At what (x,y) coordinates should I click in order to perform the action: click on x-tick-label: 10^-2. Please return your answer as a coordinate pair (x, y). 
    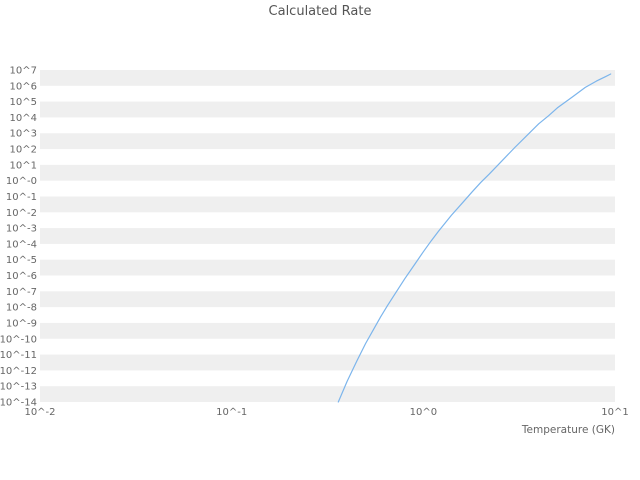
    Looking at the image, I should click on (39, 412).